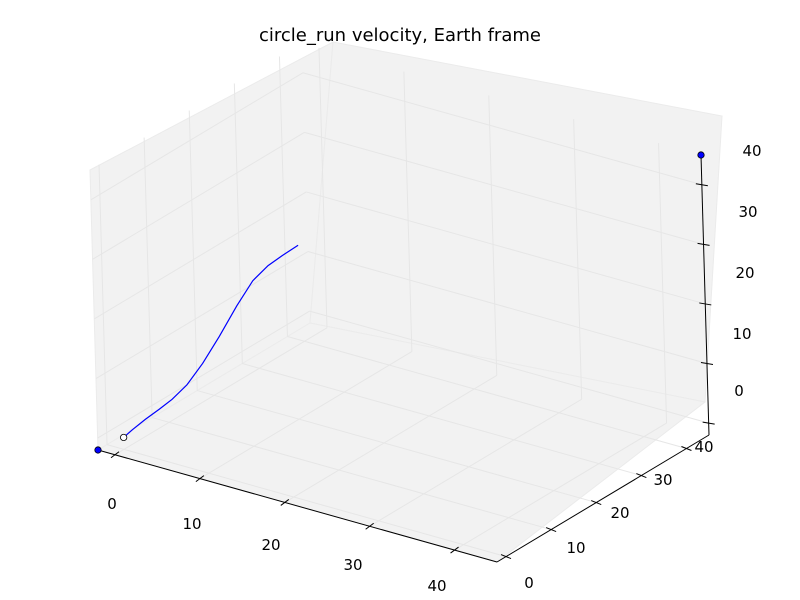  What do you see at coordinates (747, 212) in the screenshot?
I see `z-tick-label: 30` at bounding box center [747, 212].